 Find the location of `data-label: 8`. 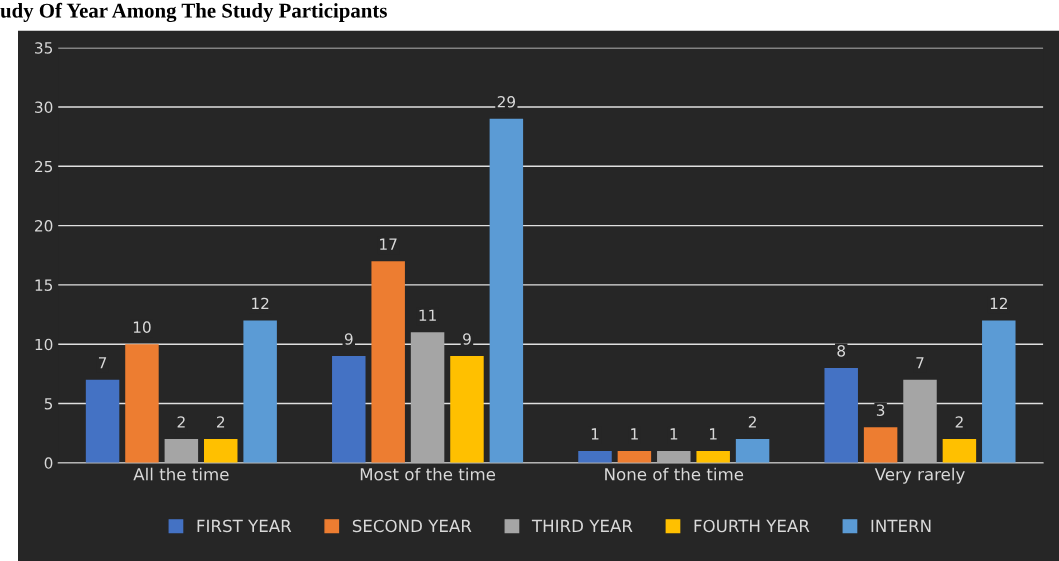

data-label: 8 is located at coordinates (841, 351).